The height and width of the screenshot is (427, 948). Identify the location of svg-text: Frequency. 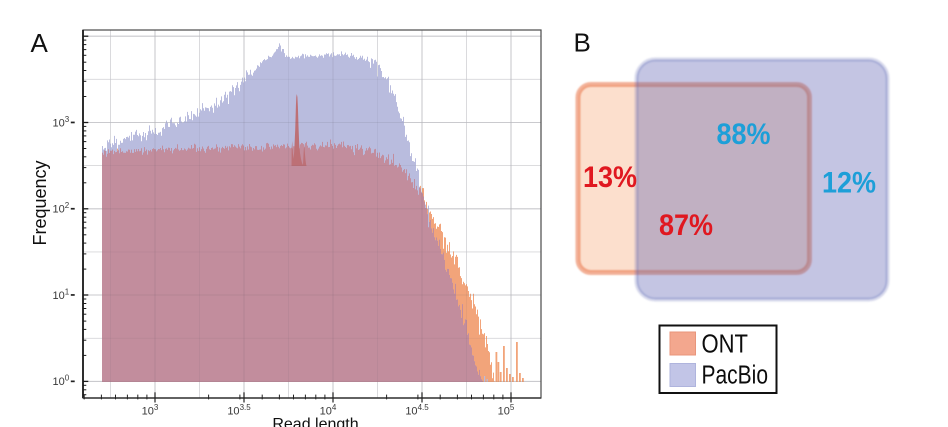
(40, 202).